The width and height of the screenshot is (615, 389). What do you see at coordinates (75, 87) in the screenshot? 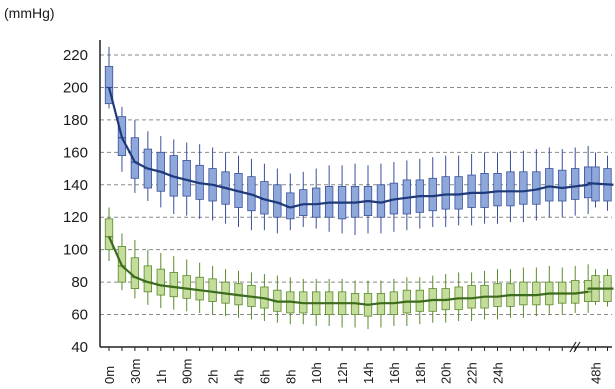
I see `y-tick-label: 200` at bounding box center [75, 87].